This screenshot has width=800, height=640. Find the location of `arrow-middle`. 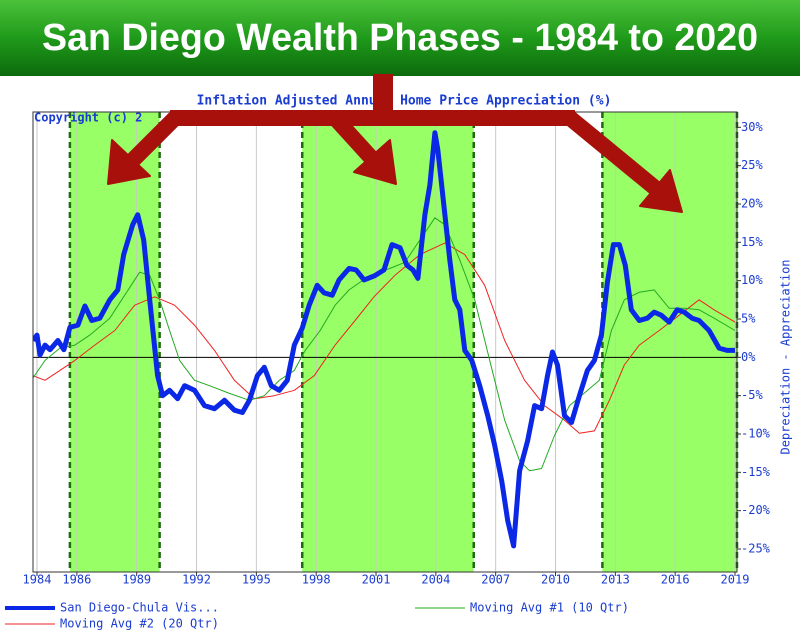

arrow-middle is located at coordinates (355, 140).